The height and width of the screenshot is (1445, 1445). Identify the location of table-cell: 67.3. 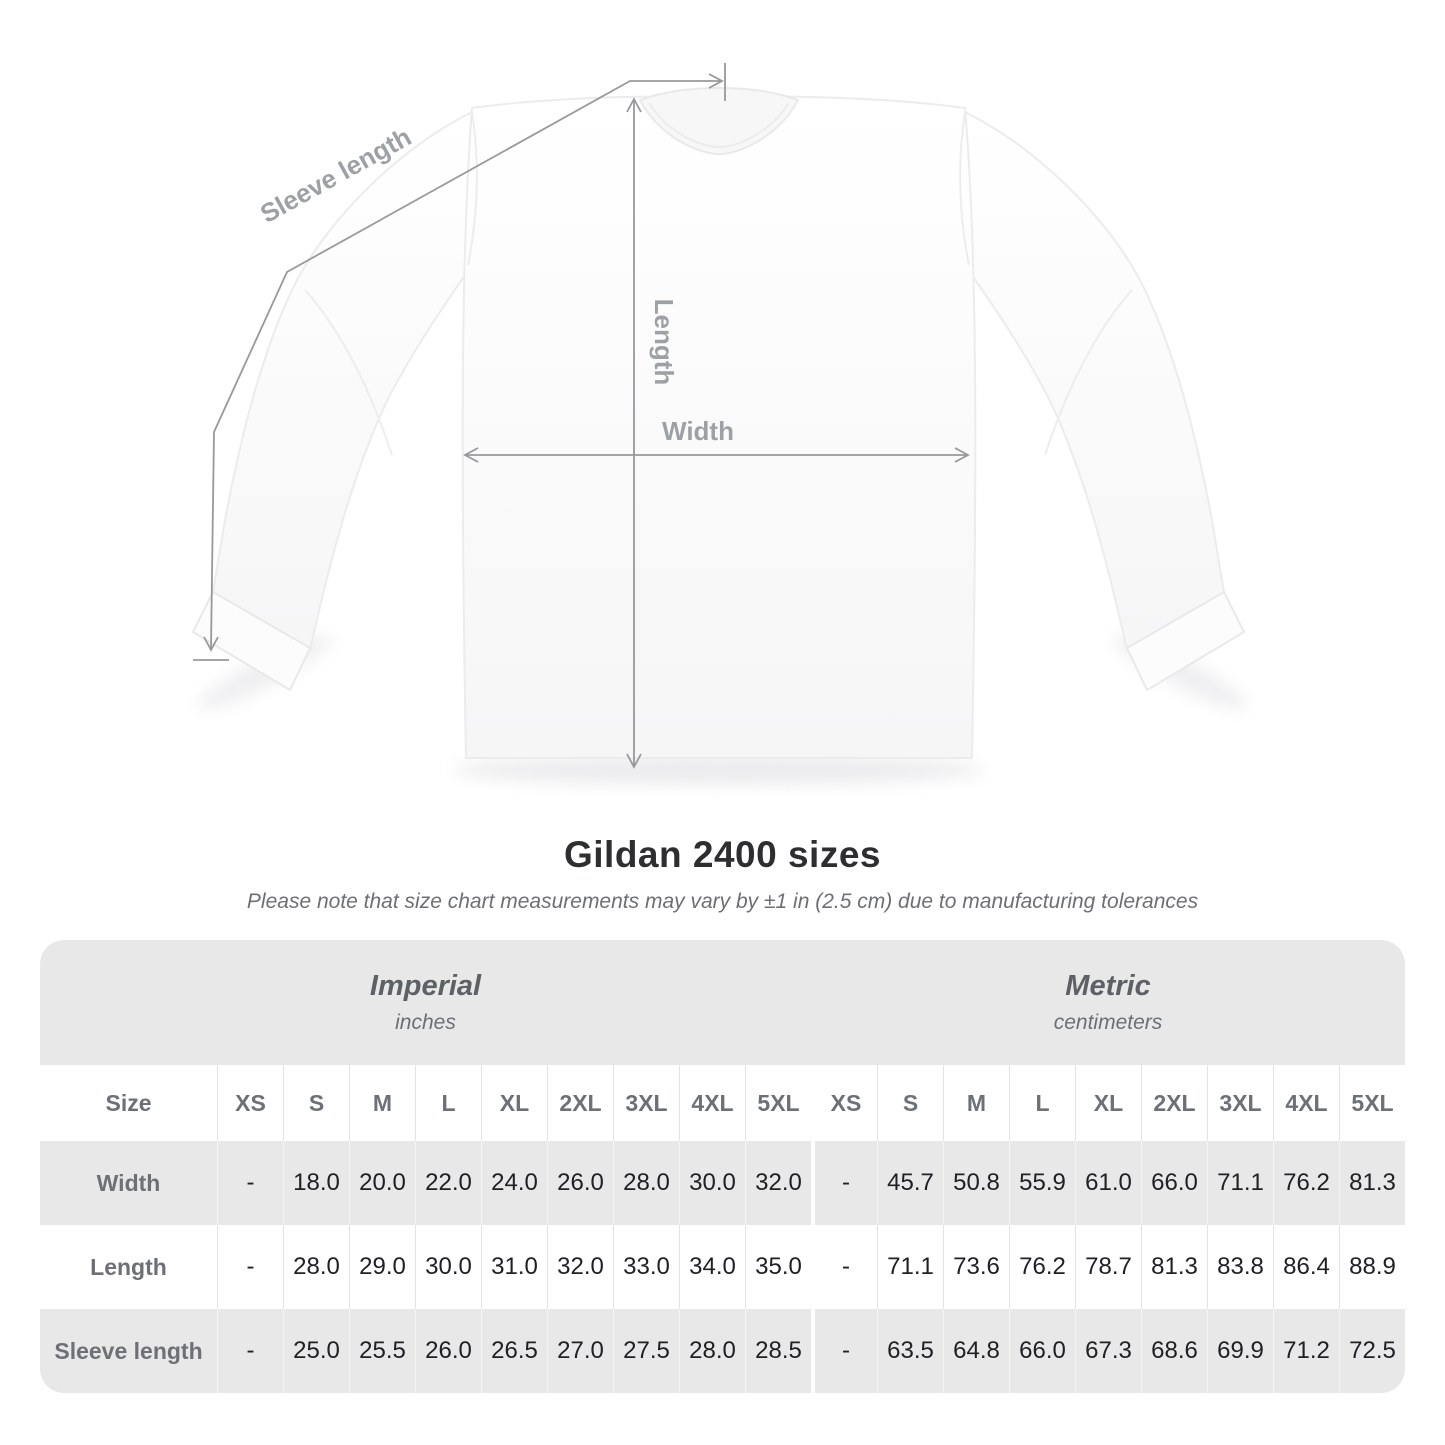
(1108, 1351).